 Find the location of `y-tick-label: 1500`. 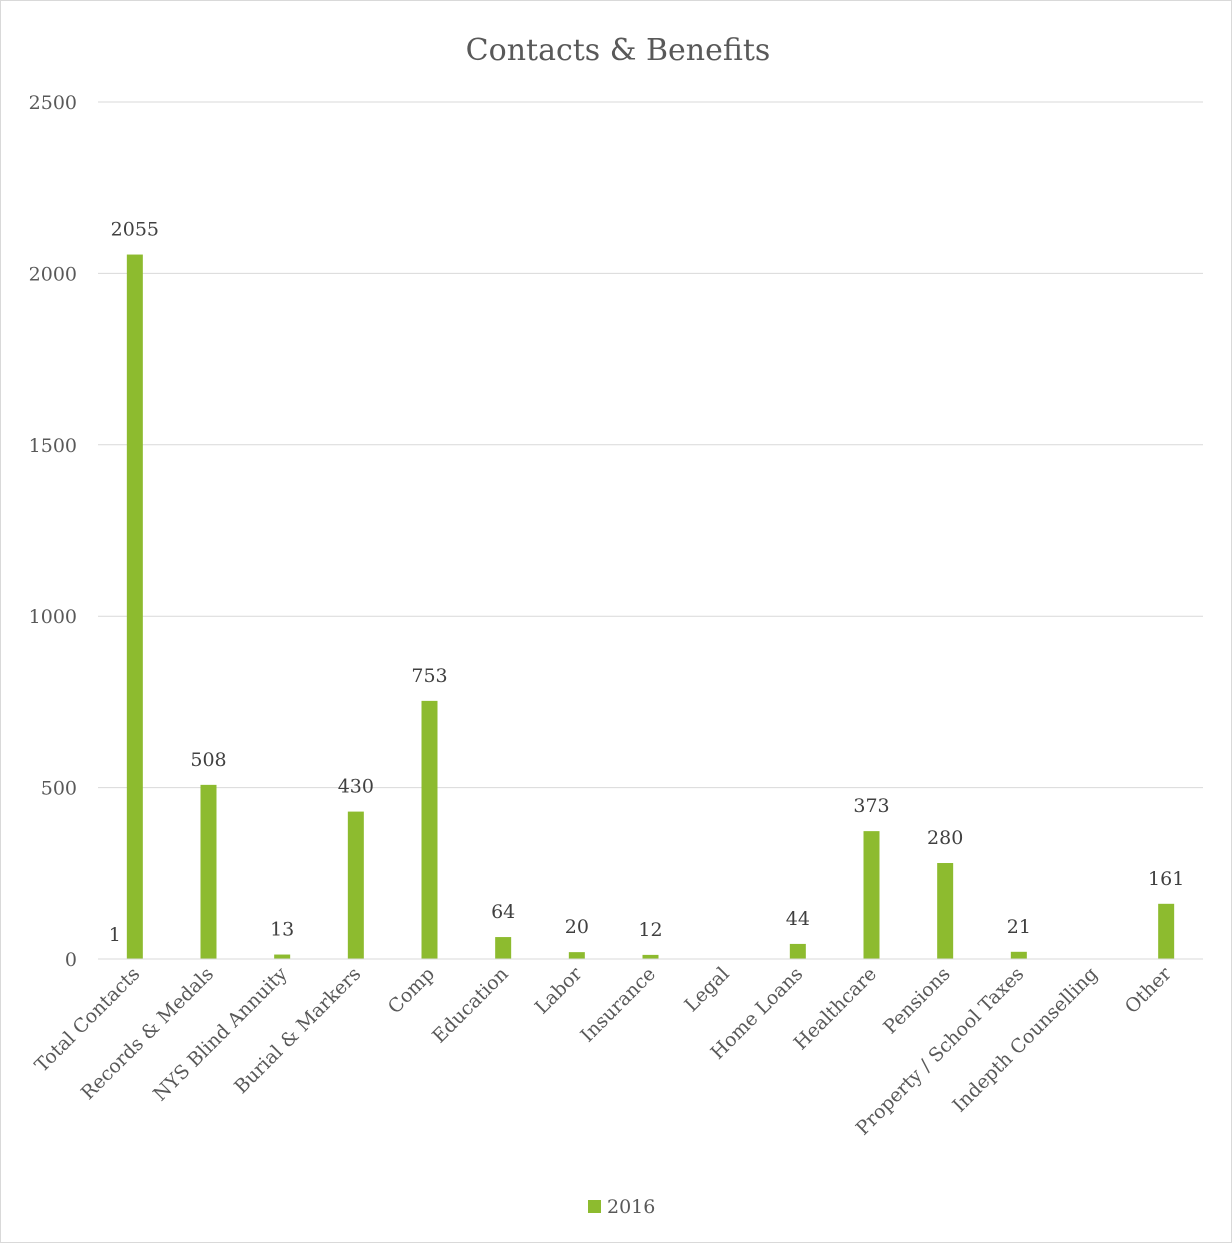

y-tick-label: 1500 is located at coordinates (53, 446).